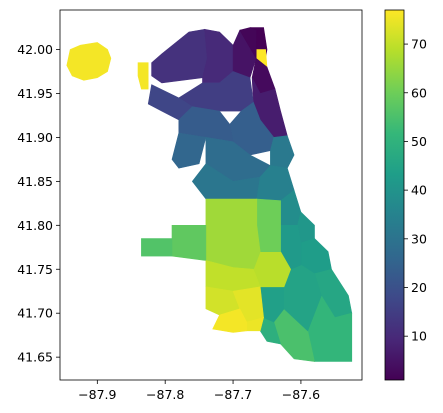 The height and width of the screenshot is (413, 443). What do you see at coordinates (233, 394) in the screenshot?
I see `x-tick-label: −87.7` at bounding box center [233, 394].